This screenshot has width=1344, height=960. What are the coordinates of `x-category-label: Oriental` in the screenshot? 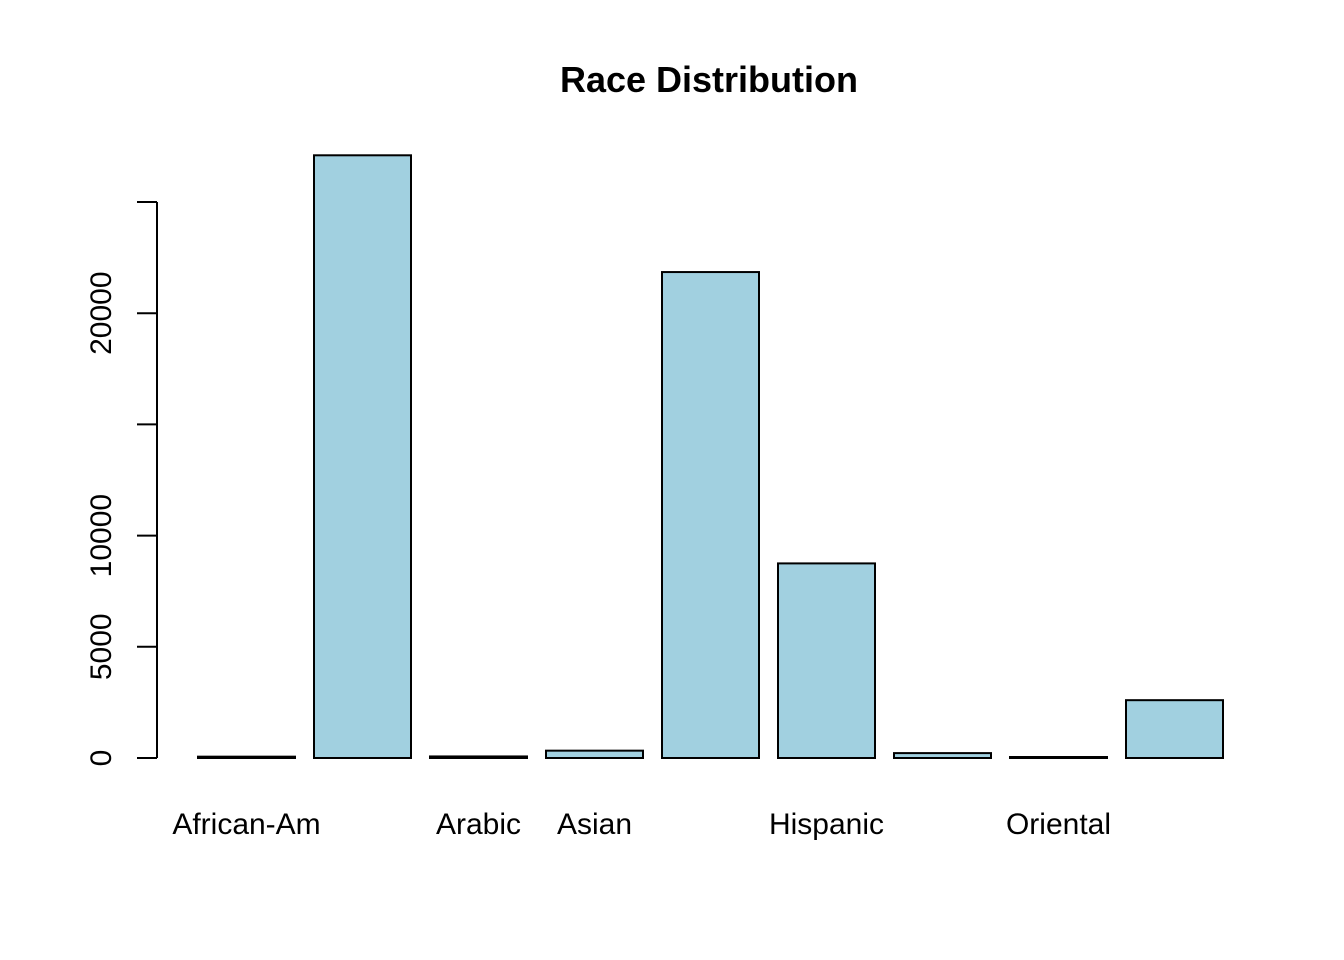 It's located at (1058, 824).